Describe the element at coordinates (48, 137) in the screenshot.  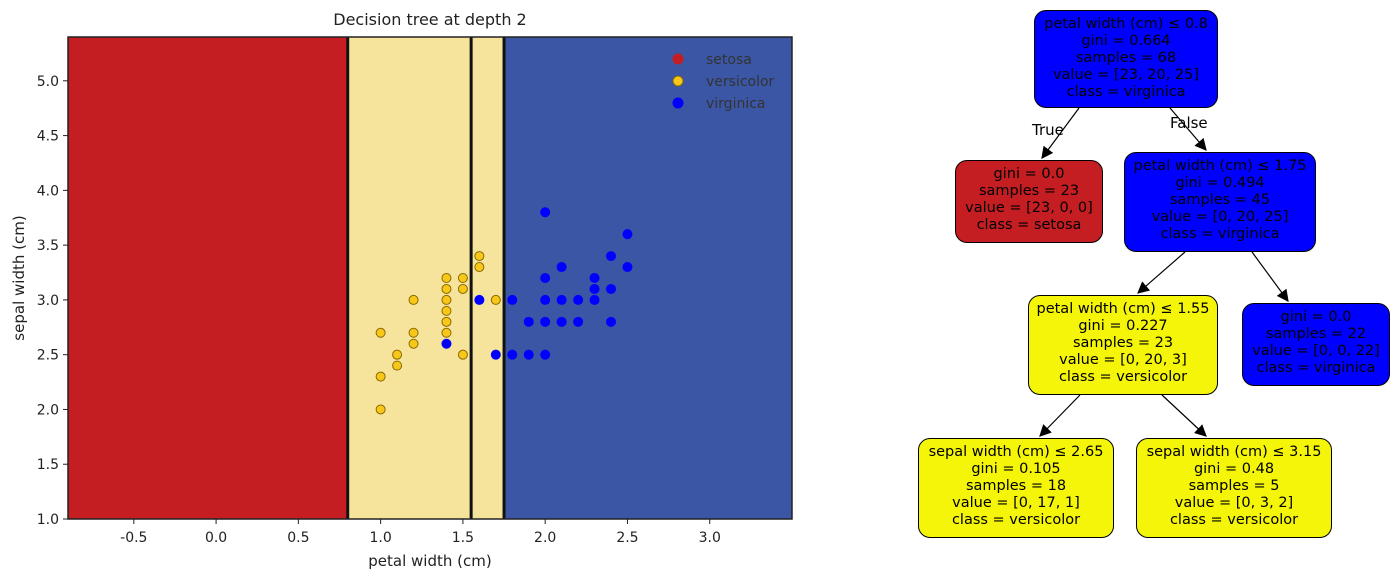
I see `y-tick-label: 4.5` at that location.